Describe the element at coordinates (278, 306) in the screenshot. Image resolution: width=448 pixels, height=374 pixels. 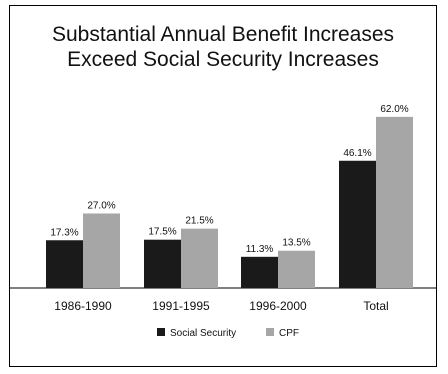
I see `x-tick-label: 1996-2000` at that location.